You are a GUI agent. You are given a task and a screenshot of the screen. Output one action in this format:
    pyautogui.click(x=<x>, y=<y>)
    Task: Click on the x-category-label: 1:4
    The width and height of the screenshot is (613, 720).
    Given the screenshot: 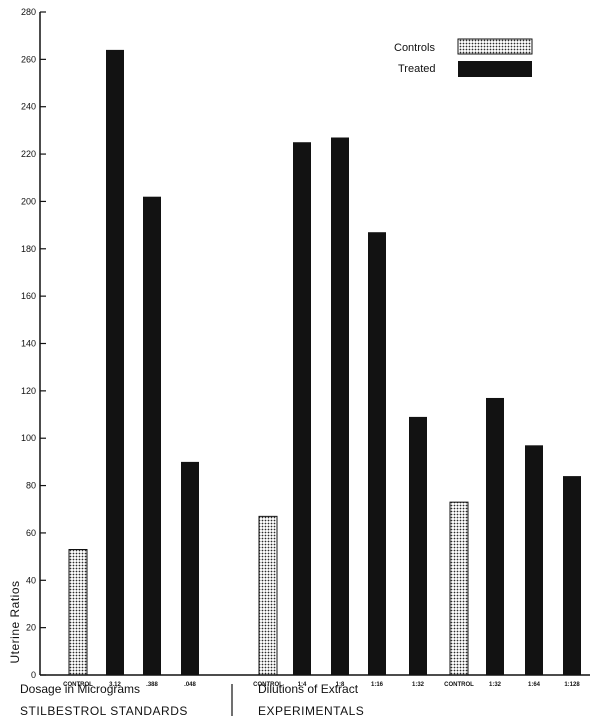 What is the action you would take?
    pyautogui.click(x=302, y=685)
    